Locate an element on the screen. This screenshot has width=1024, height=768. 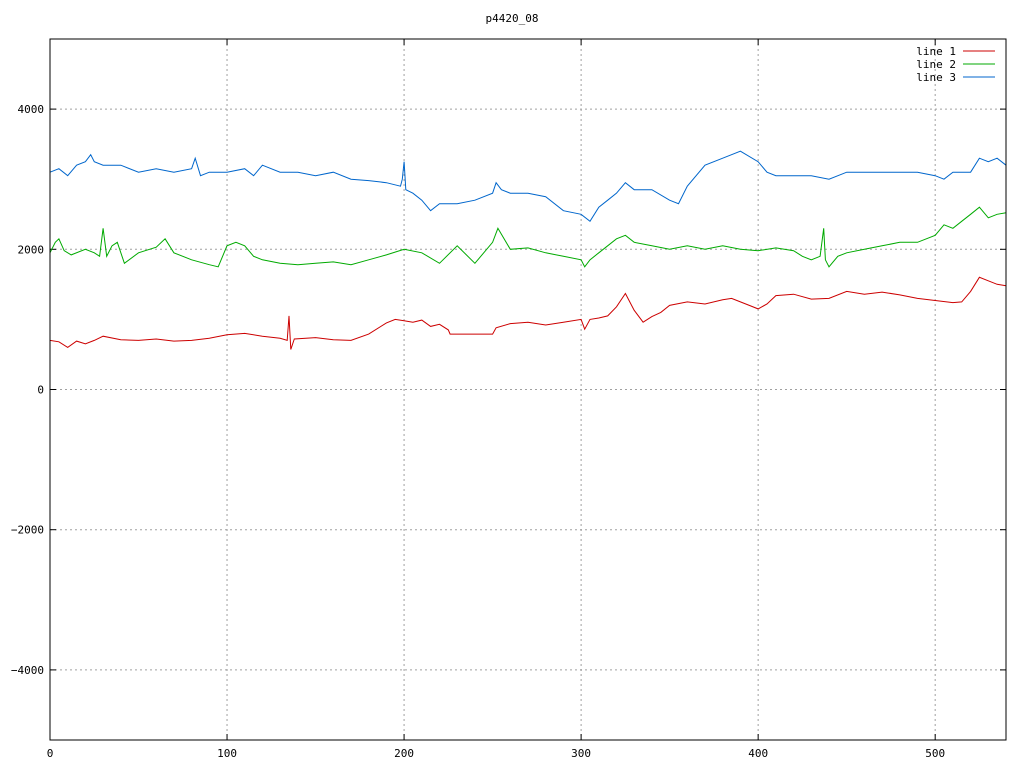
legend-label-1: line 1 is located at coordinates (936, 51).